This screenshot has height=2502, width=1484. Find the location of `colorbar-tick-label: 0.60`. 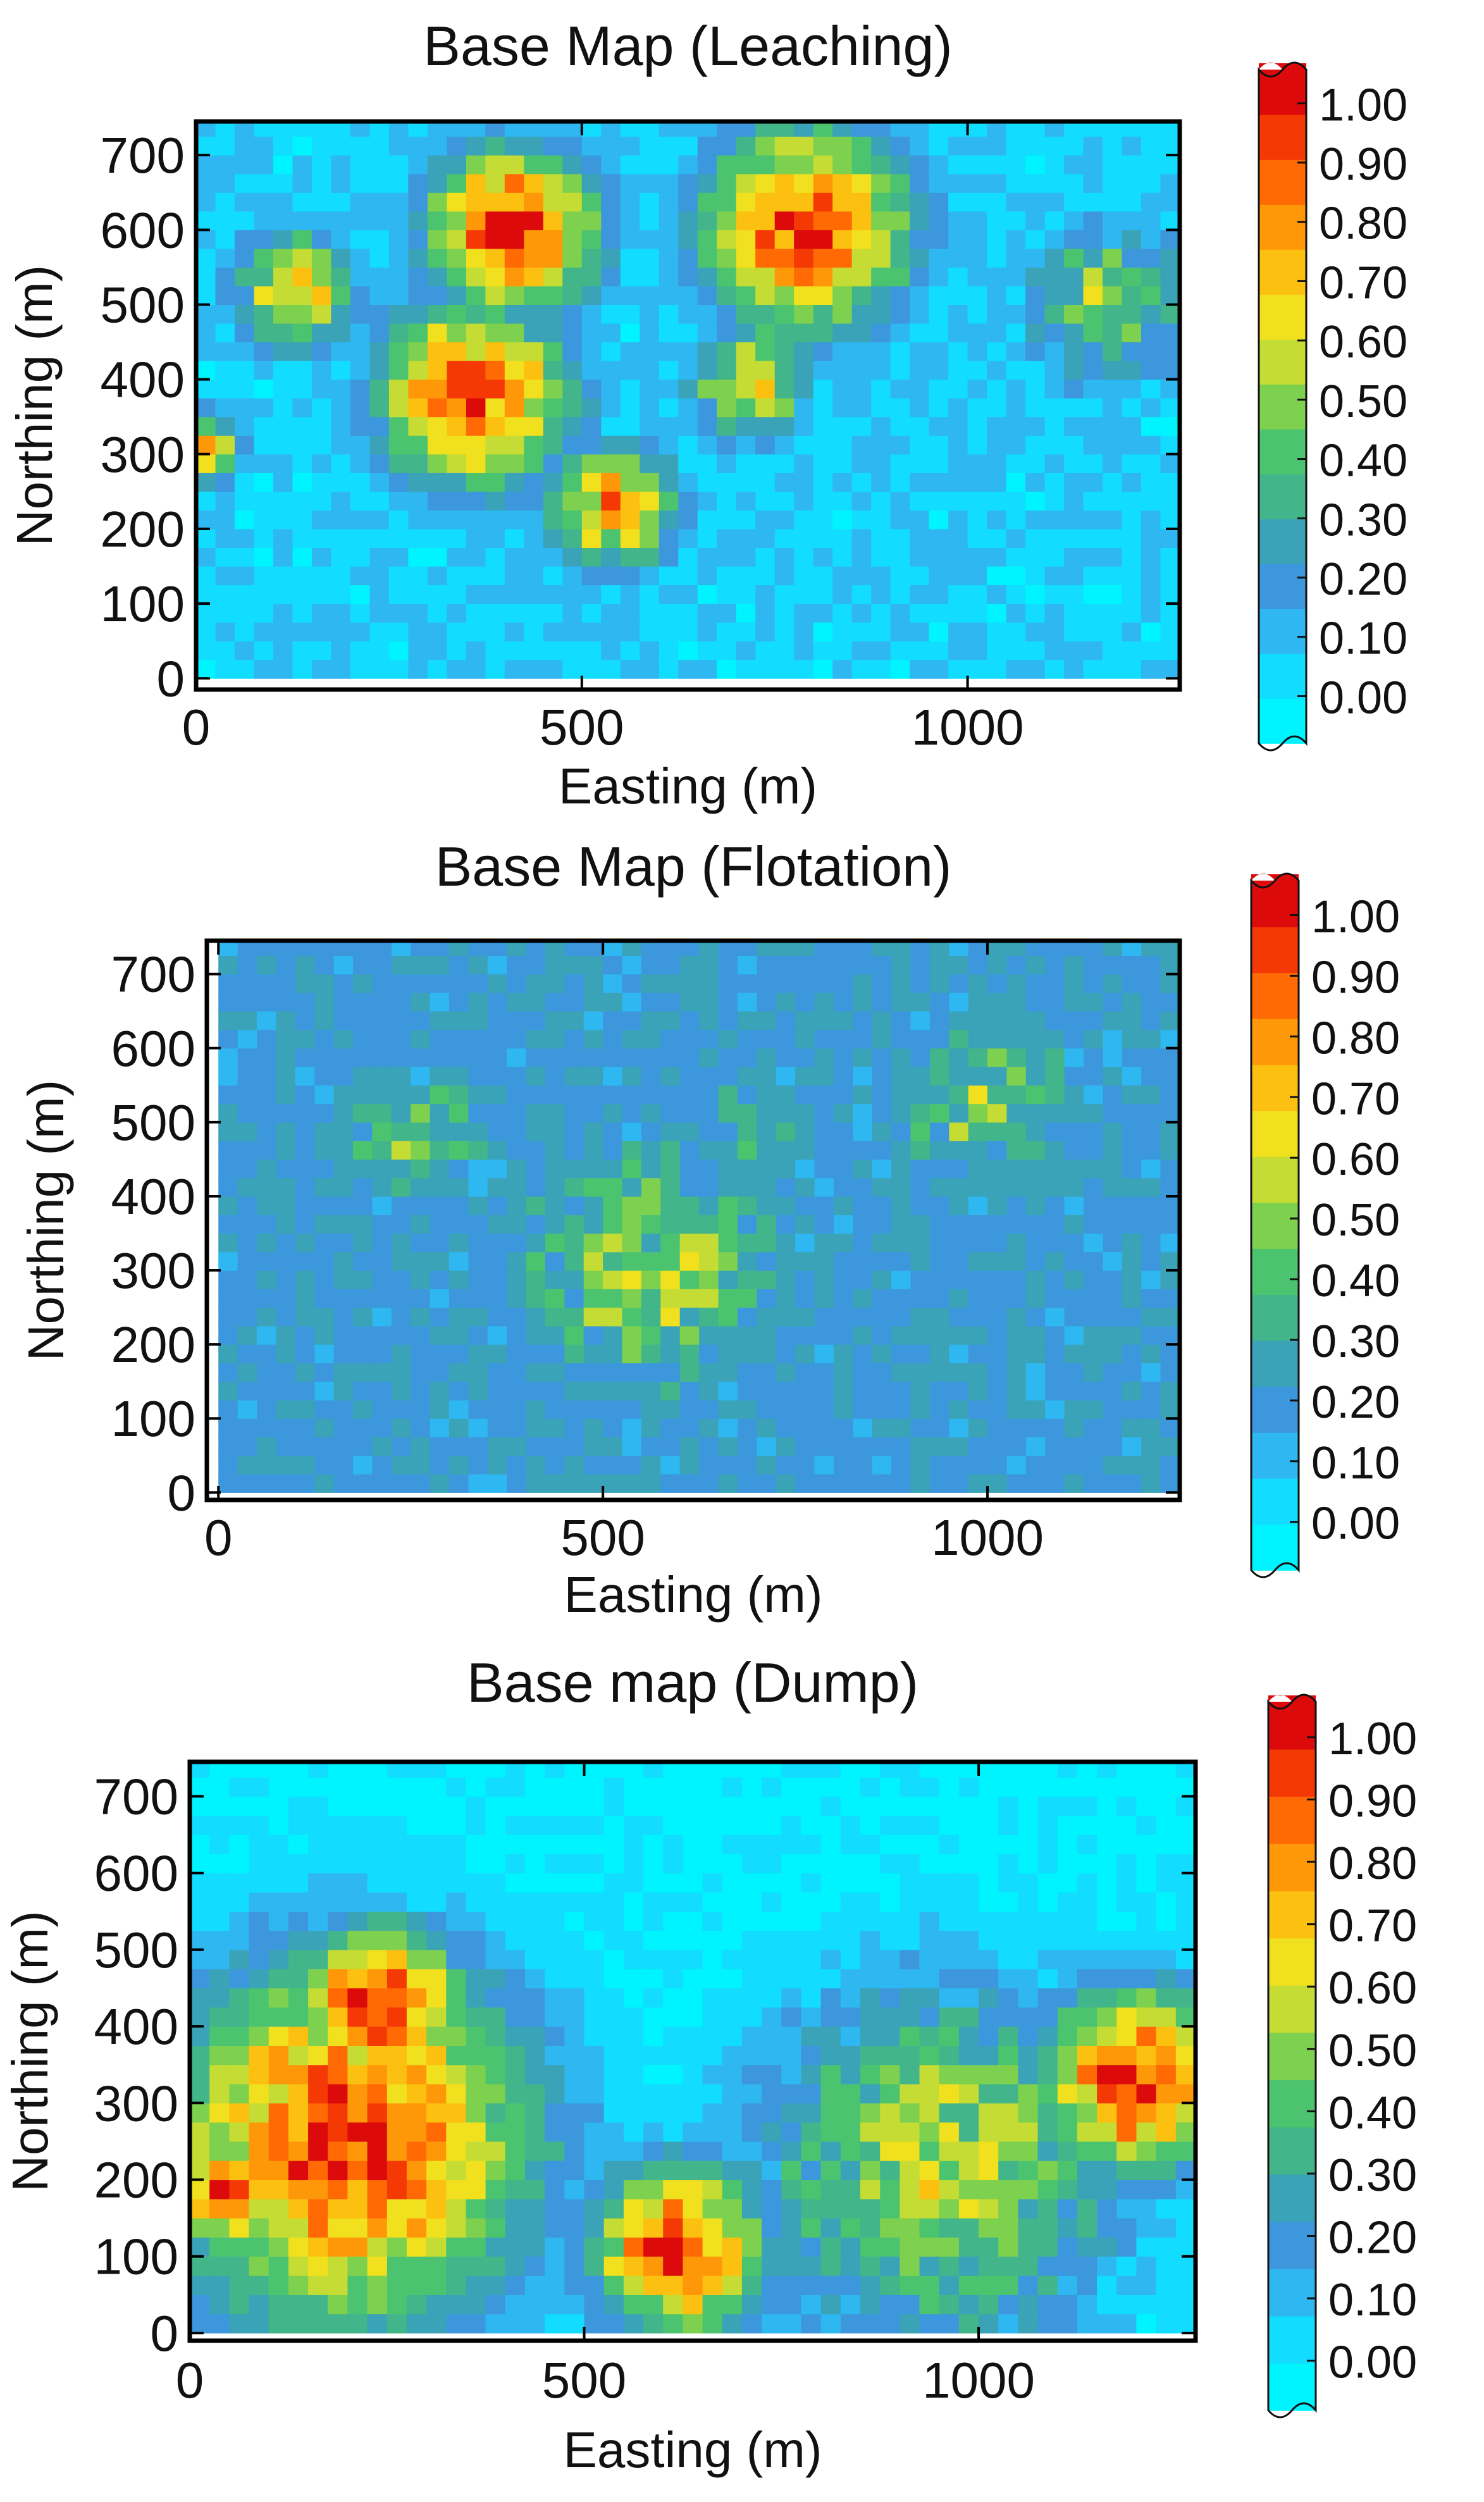

colorbar-tick-label: 0.60 is located at coordinates (1372, 1989).